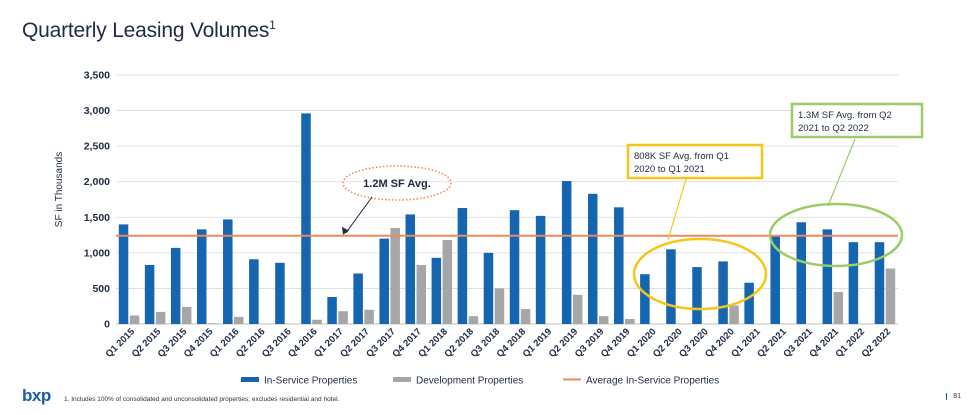  Describe the element at coordinates (836, 235) in the screenshot. I see `recovery-period-ellipse` at that location.